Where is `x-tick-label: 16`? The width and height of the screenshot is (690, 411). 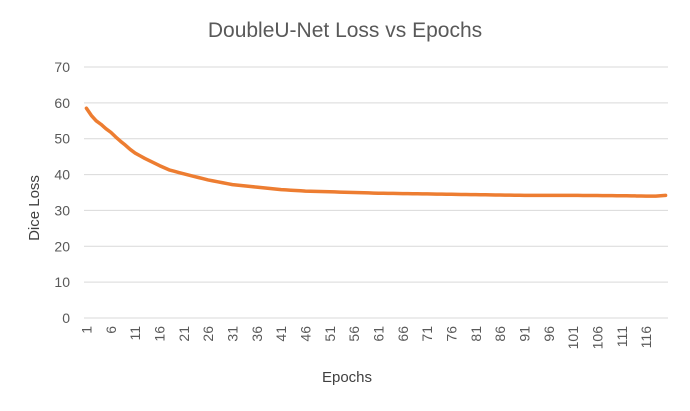 x-tick-label: 16 is located at coordinates (159, 334).